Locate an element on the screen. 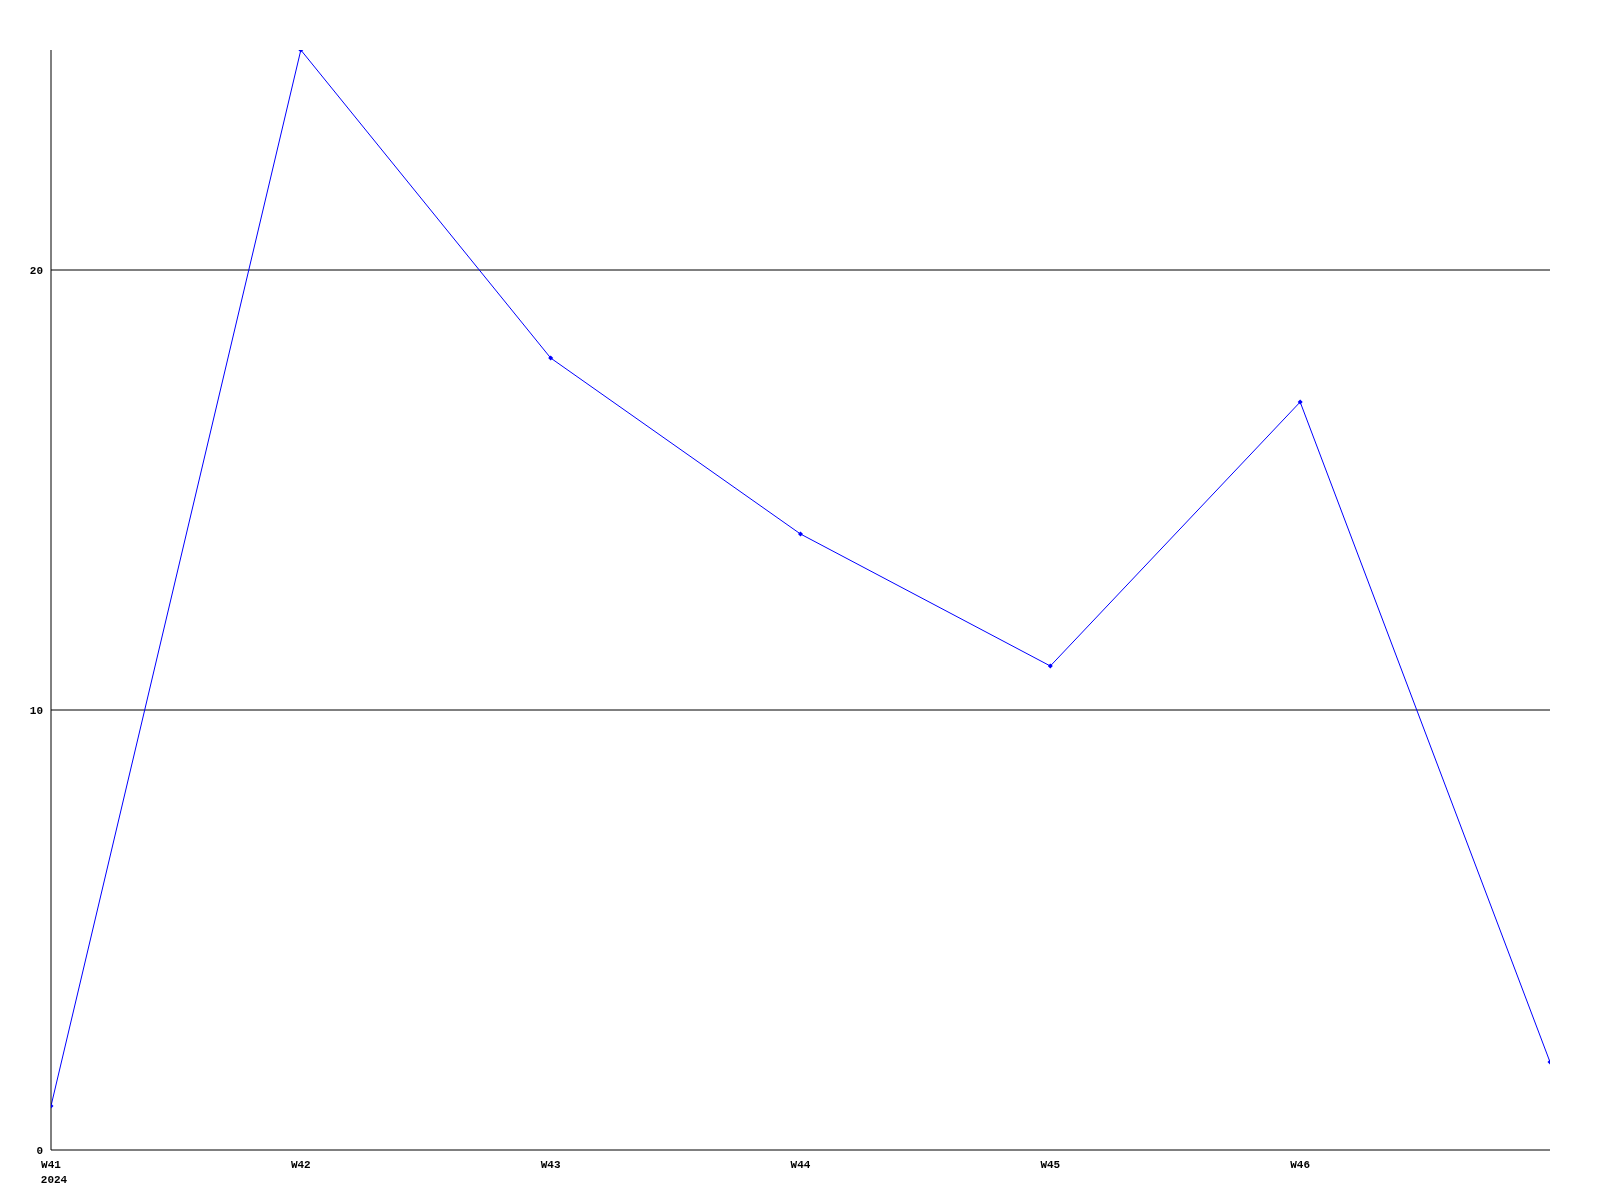 This screenshot has width=1600, height=1200. x-tick-label: W41 is located at coordinates (51, 1165).